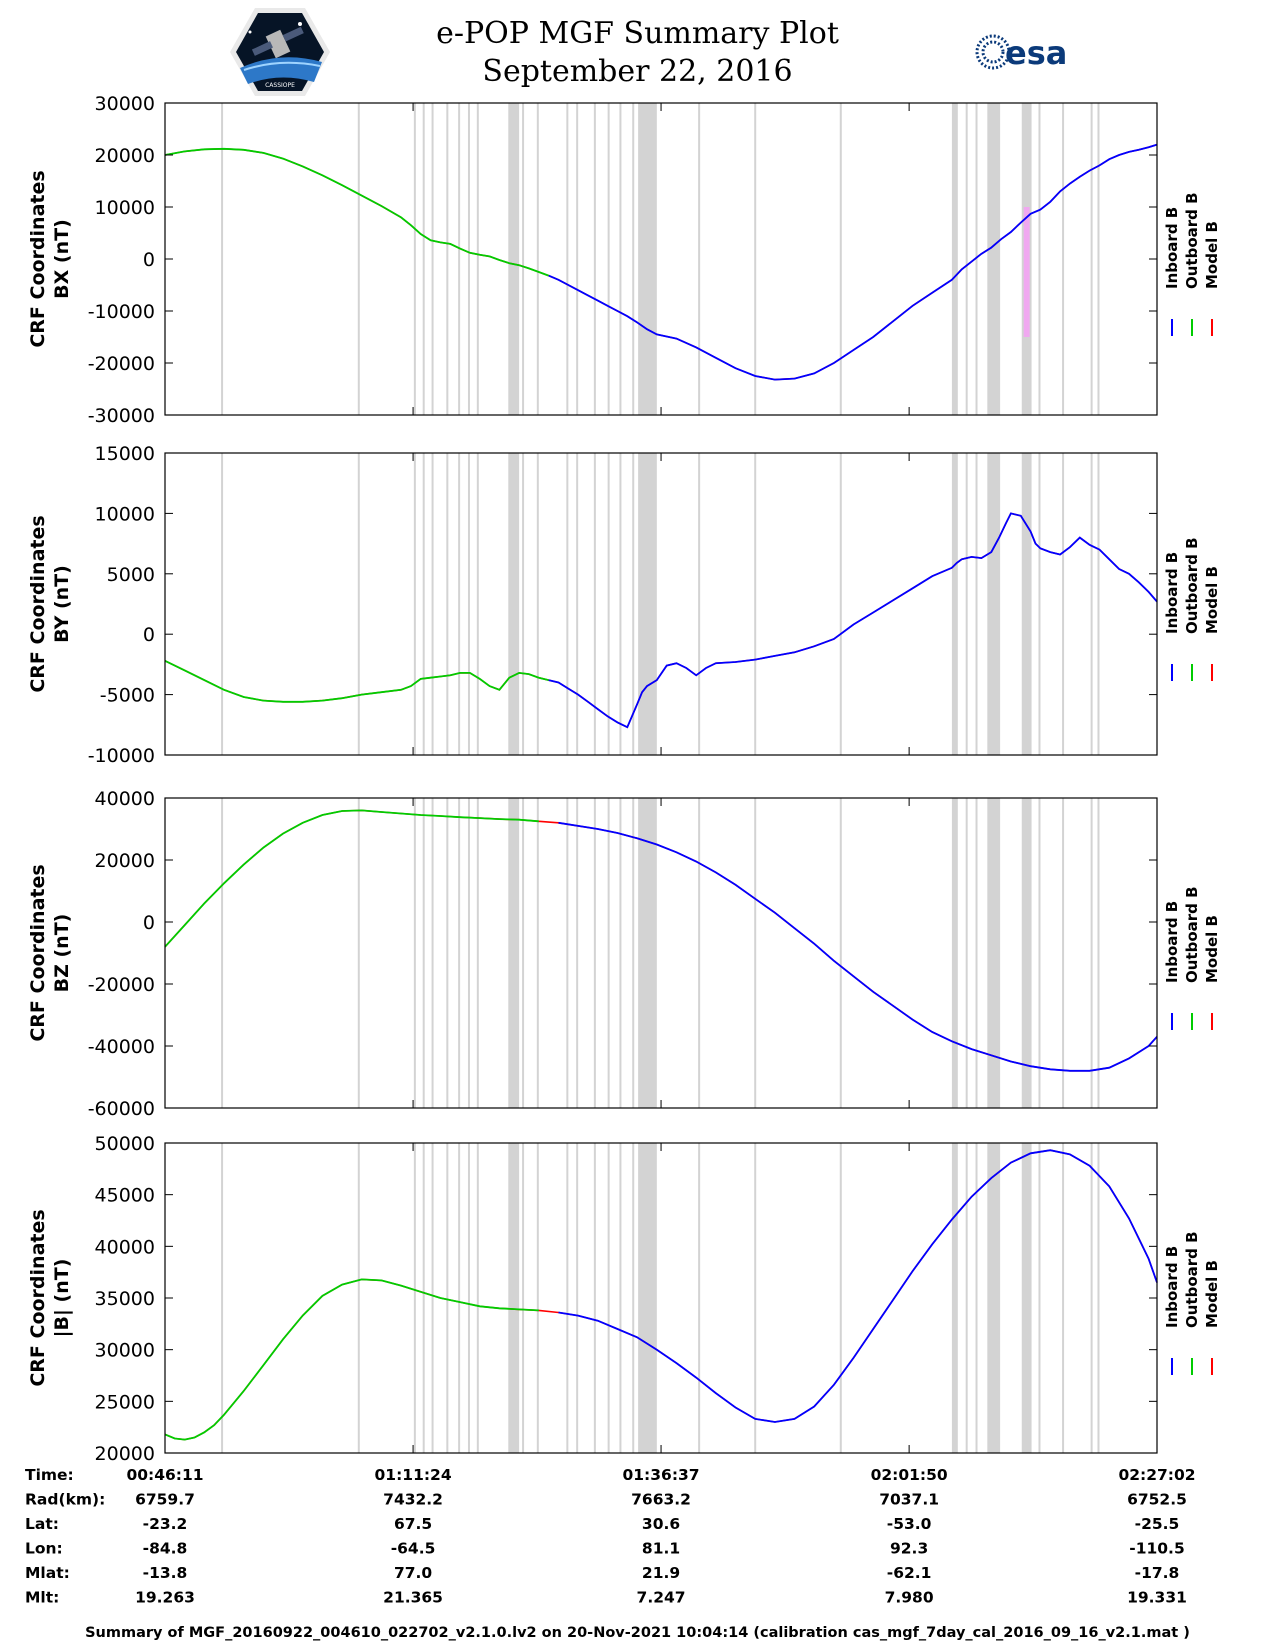 The height and width of the screenshot is (1650, 1275). What do you see at coordinates (42, 1598) in the screenshot?
I see `info-row-label: Mlt:` at bounding box center [42, 1598].